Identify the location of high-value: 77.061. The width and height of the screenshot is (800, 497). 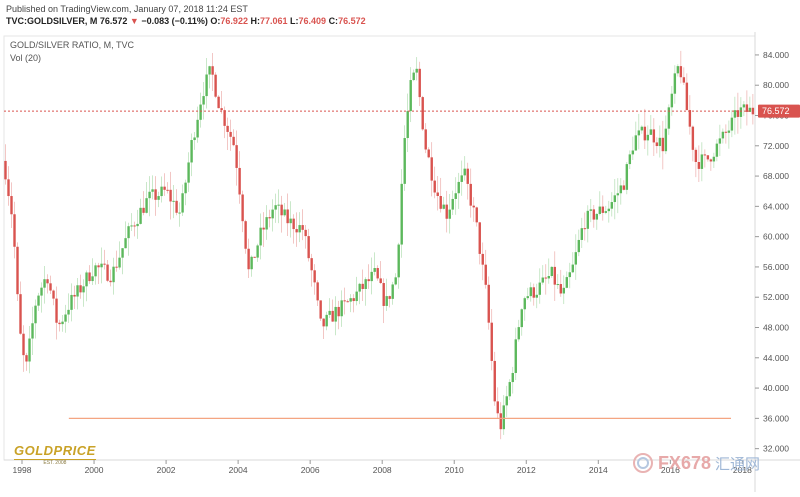
(273, 21).